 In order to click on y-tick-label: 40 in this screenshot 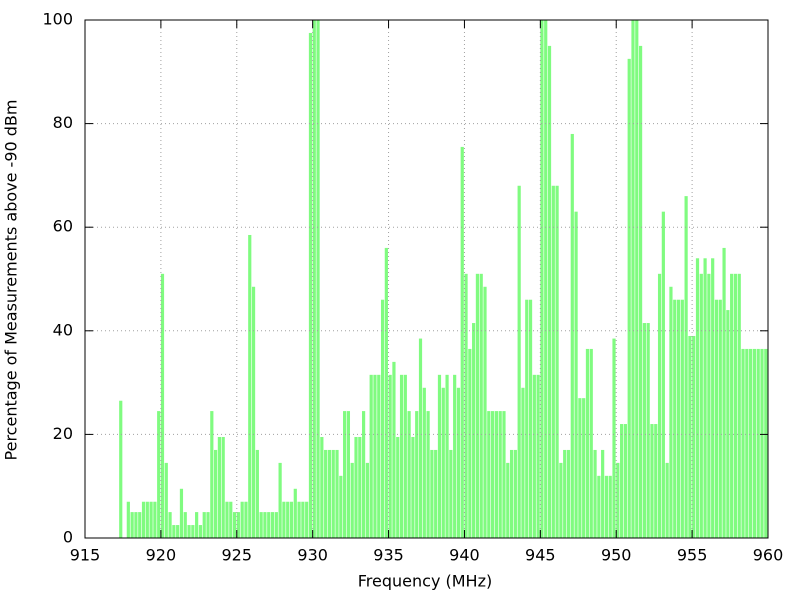, I will do `click(63, 329)`.